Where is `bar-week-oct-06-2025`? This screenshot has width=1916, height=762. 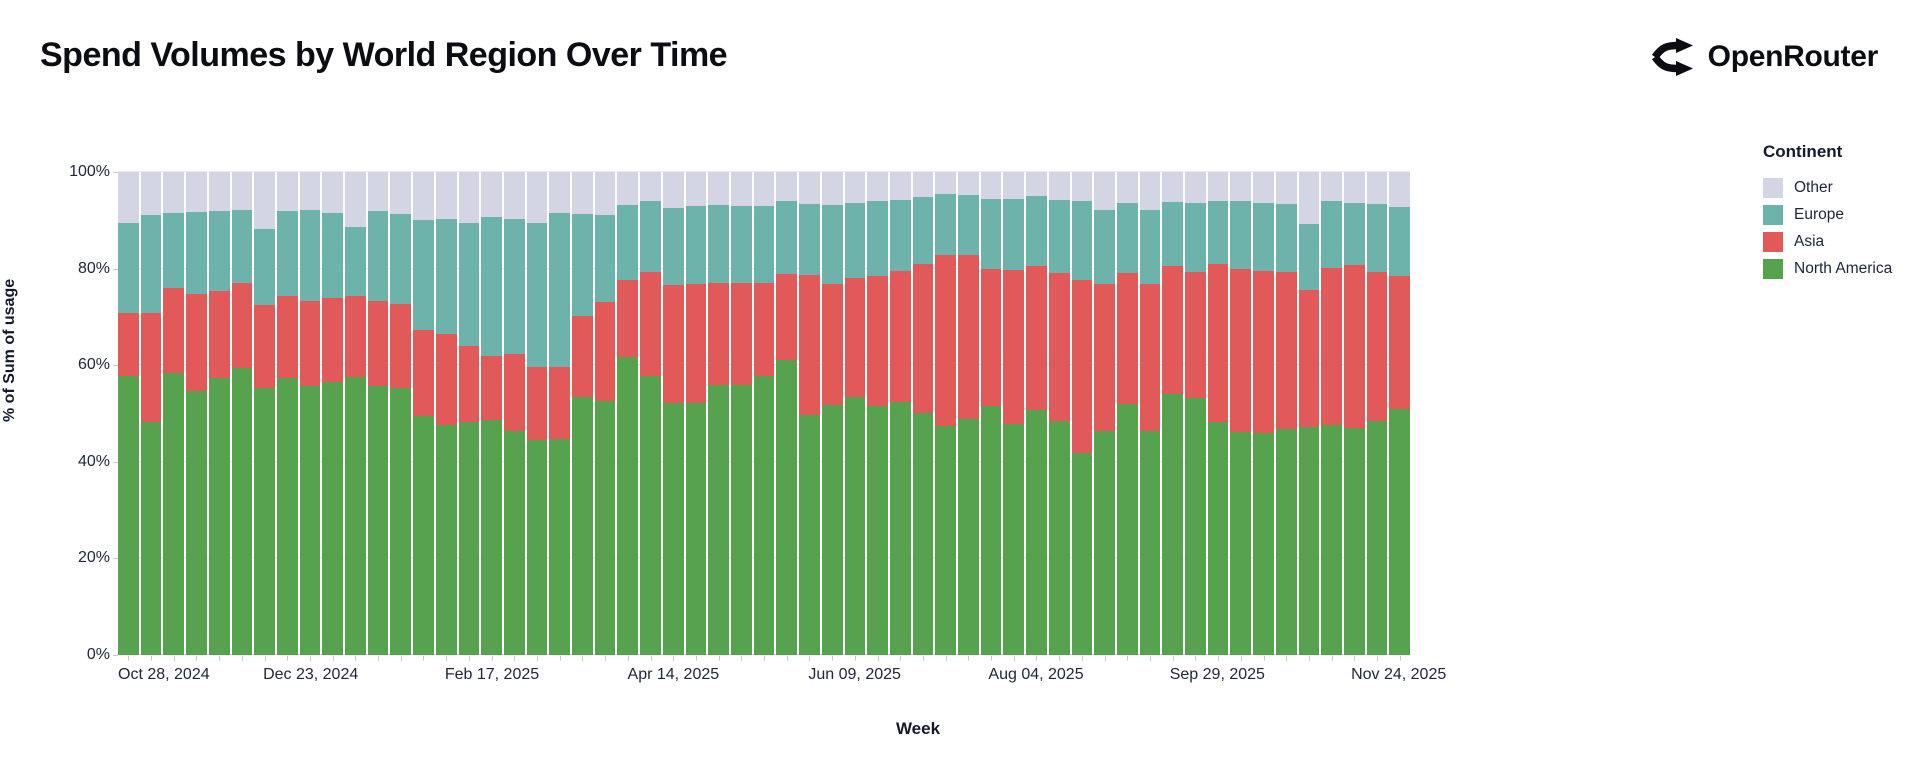
bar-week-oct-06-2025 is located at coordinates (1241, 413).